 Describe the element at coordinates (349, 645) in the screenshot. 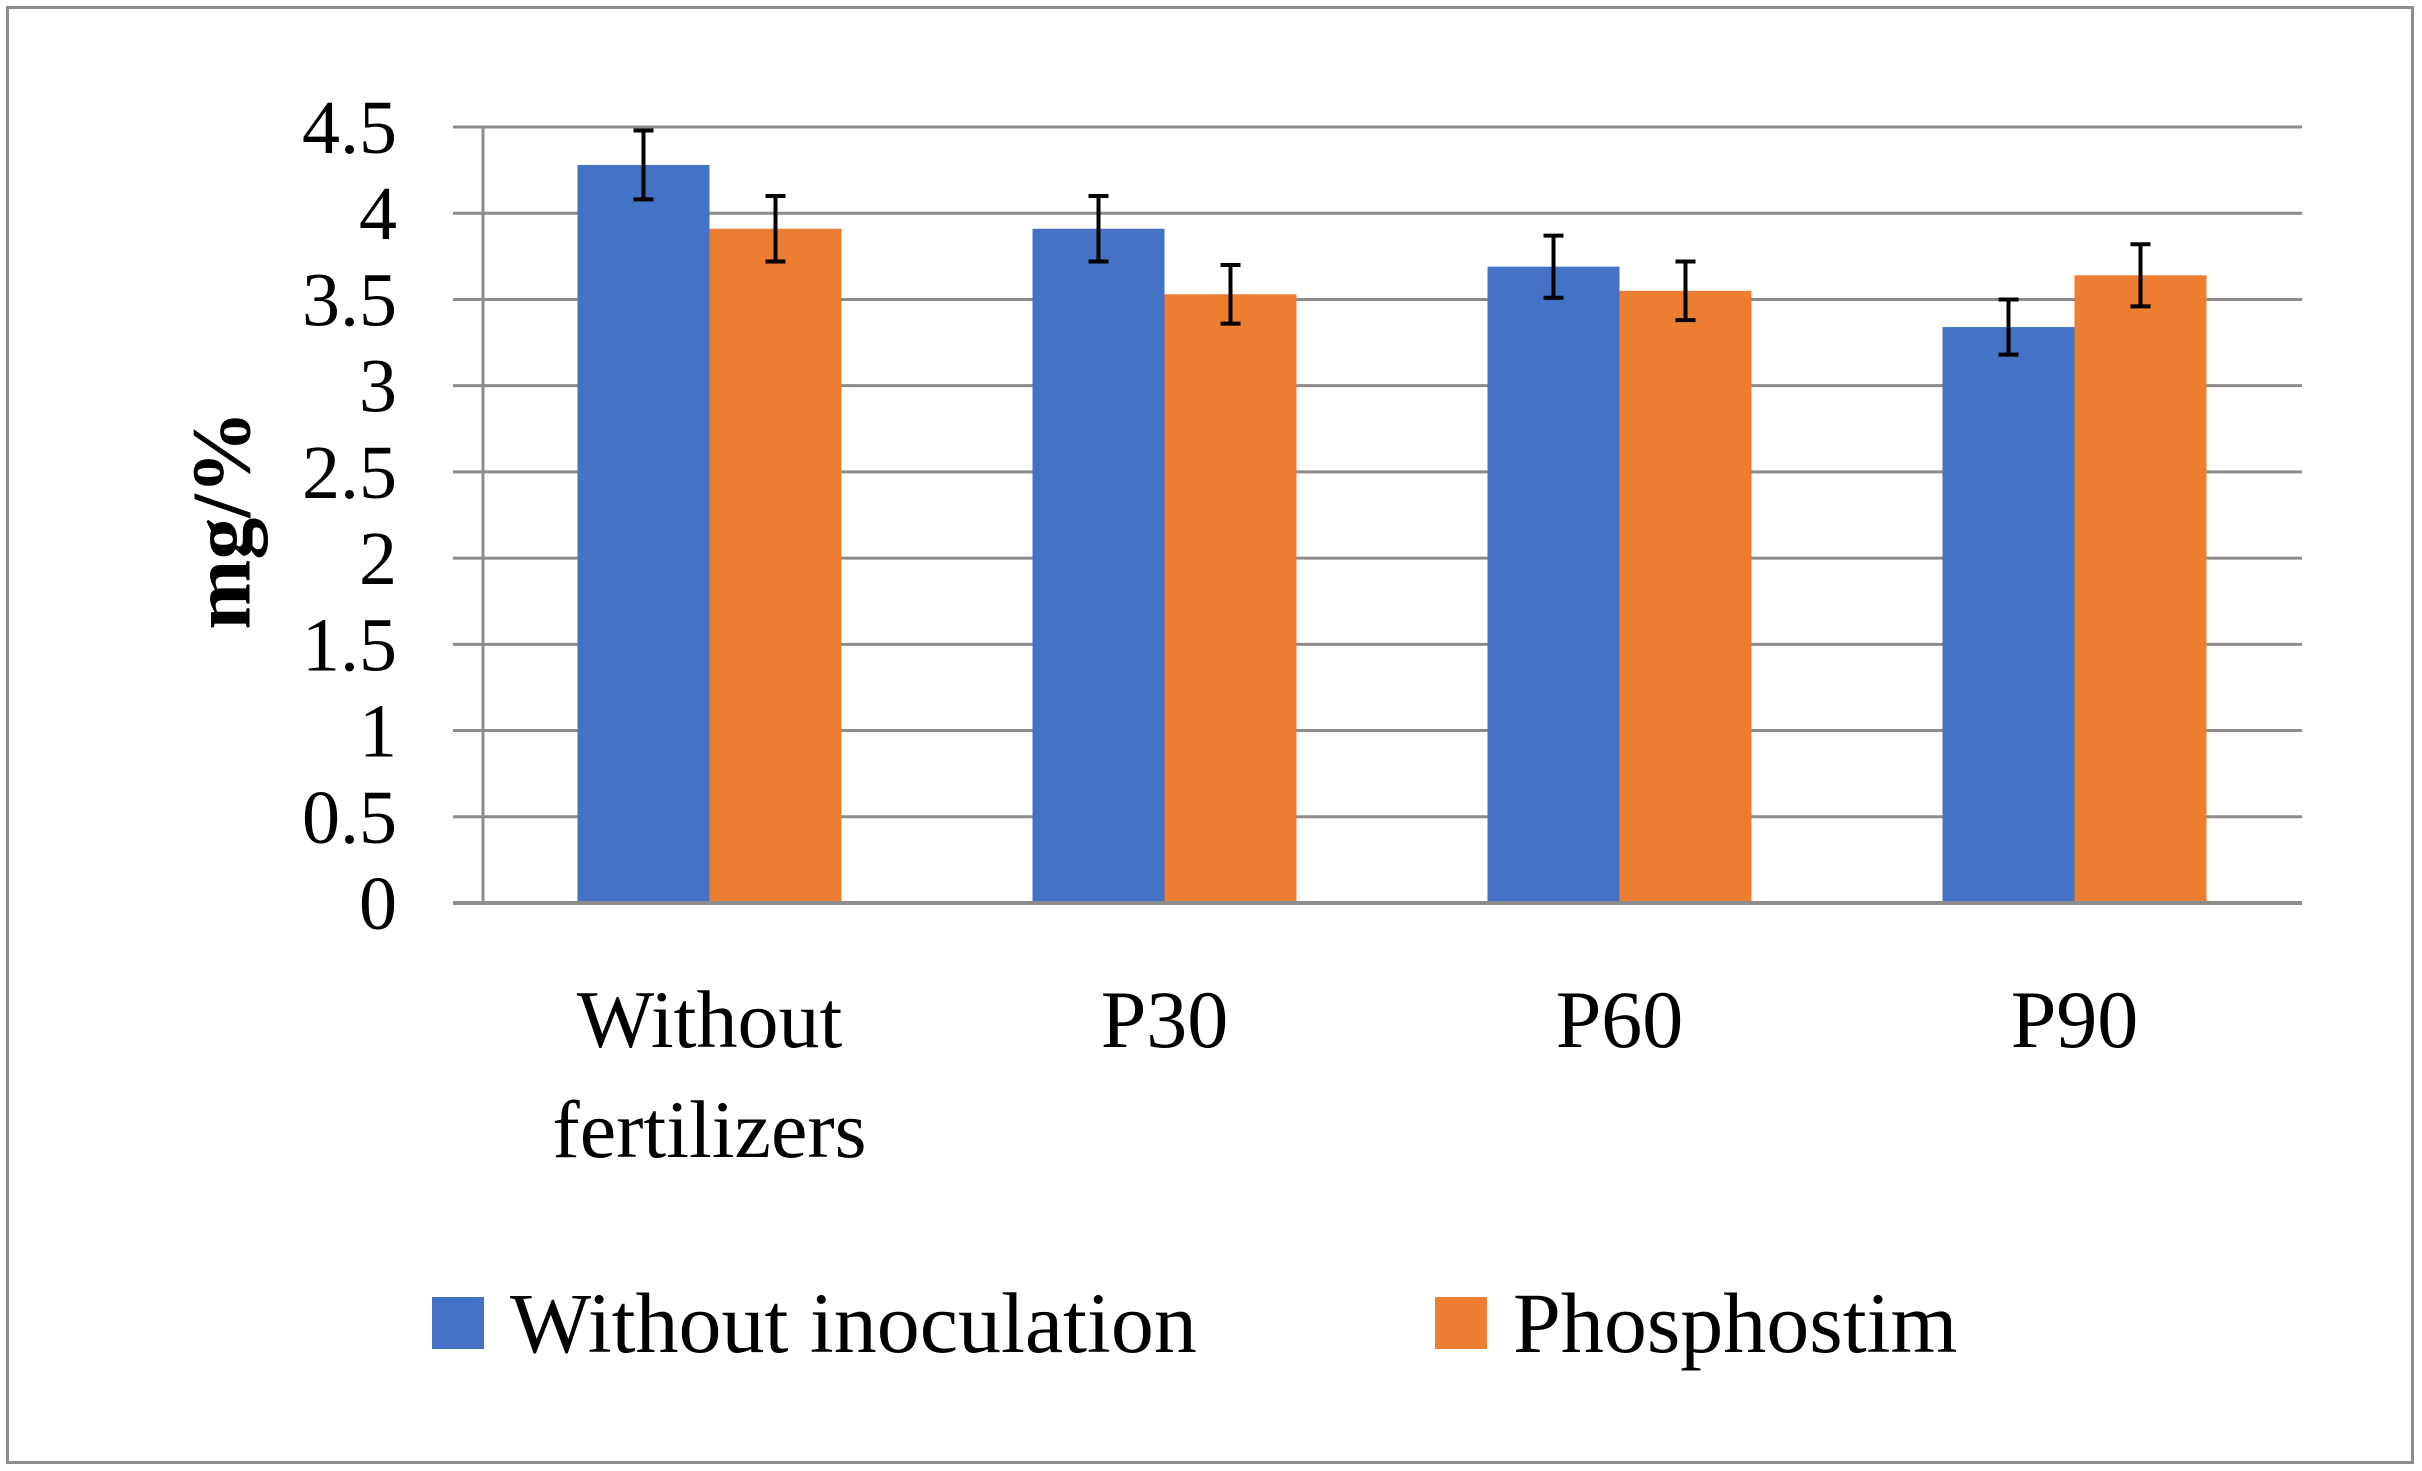

I see `y-tick-label: 1.5` at that location.